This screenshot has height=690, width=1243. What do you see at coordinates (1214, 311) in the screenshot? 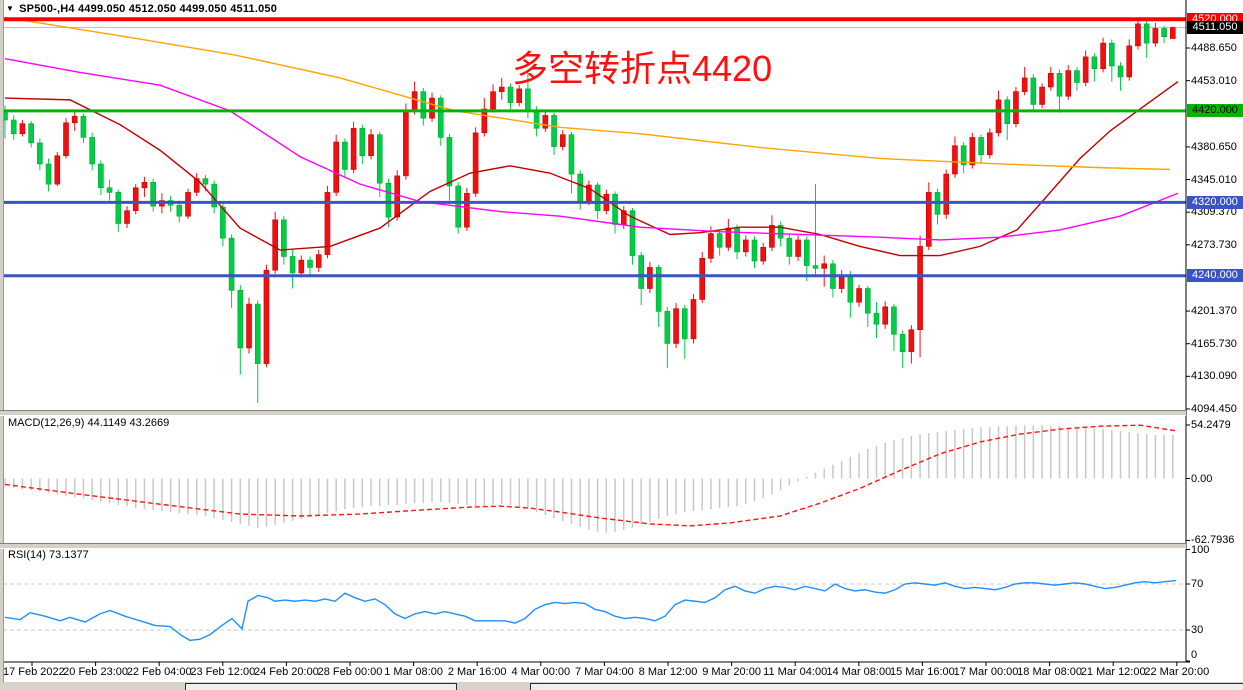
I see `price-tick-label: 4201.370` at bounding box center [1214, 311].